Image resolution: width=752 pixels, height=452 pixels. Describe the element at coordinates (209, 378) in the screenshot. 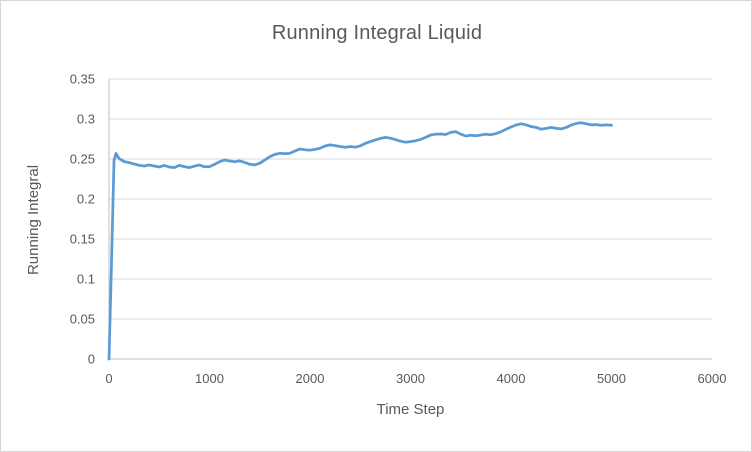

I see `x-tick-label: 1000` at that location.